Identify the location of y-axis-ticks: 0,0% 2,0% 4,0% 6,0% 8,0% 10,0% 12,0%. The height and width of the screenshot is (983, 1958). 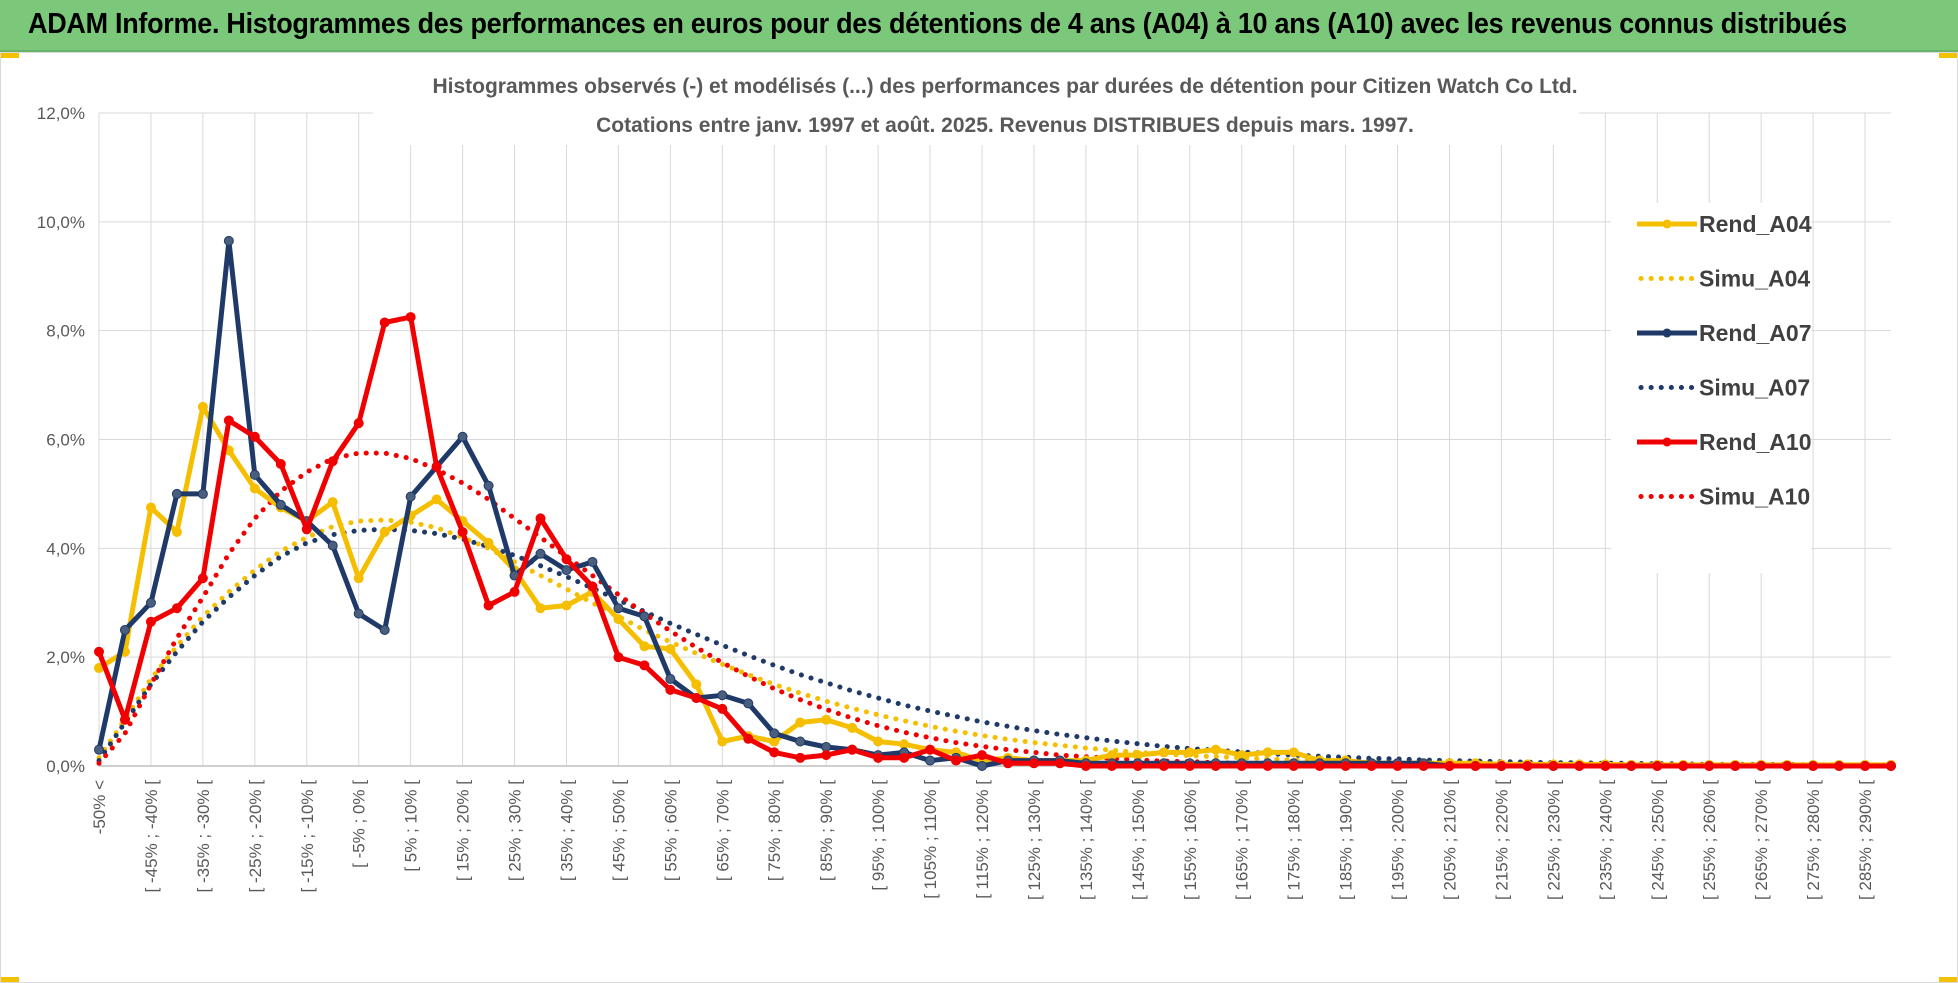
(61, 440).